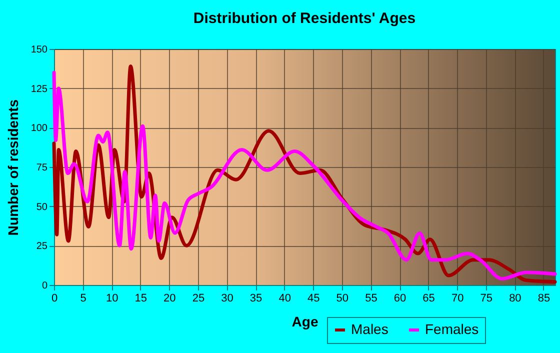 Image resolution: width=560 pixels, height=353 pixels. I want to click on x-tick-label: 85, so click(544, 298).